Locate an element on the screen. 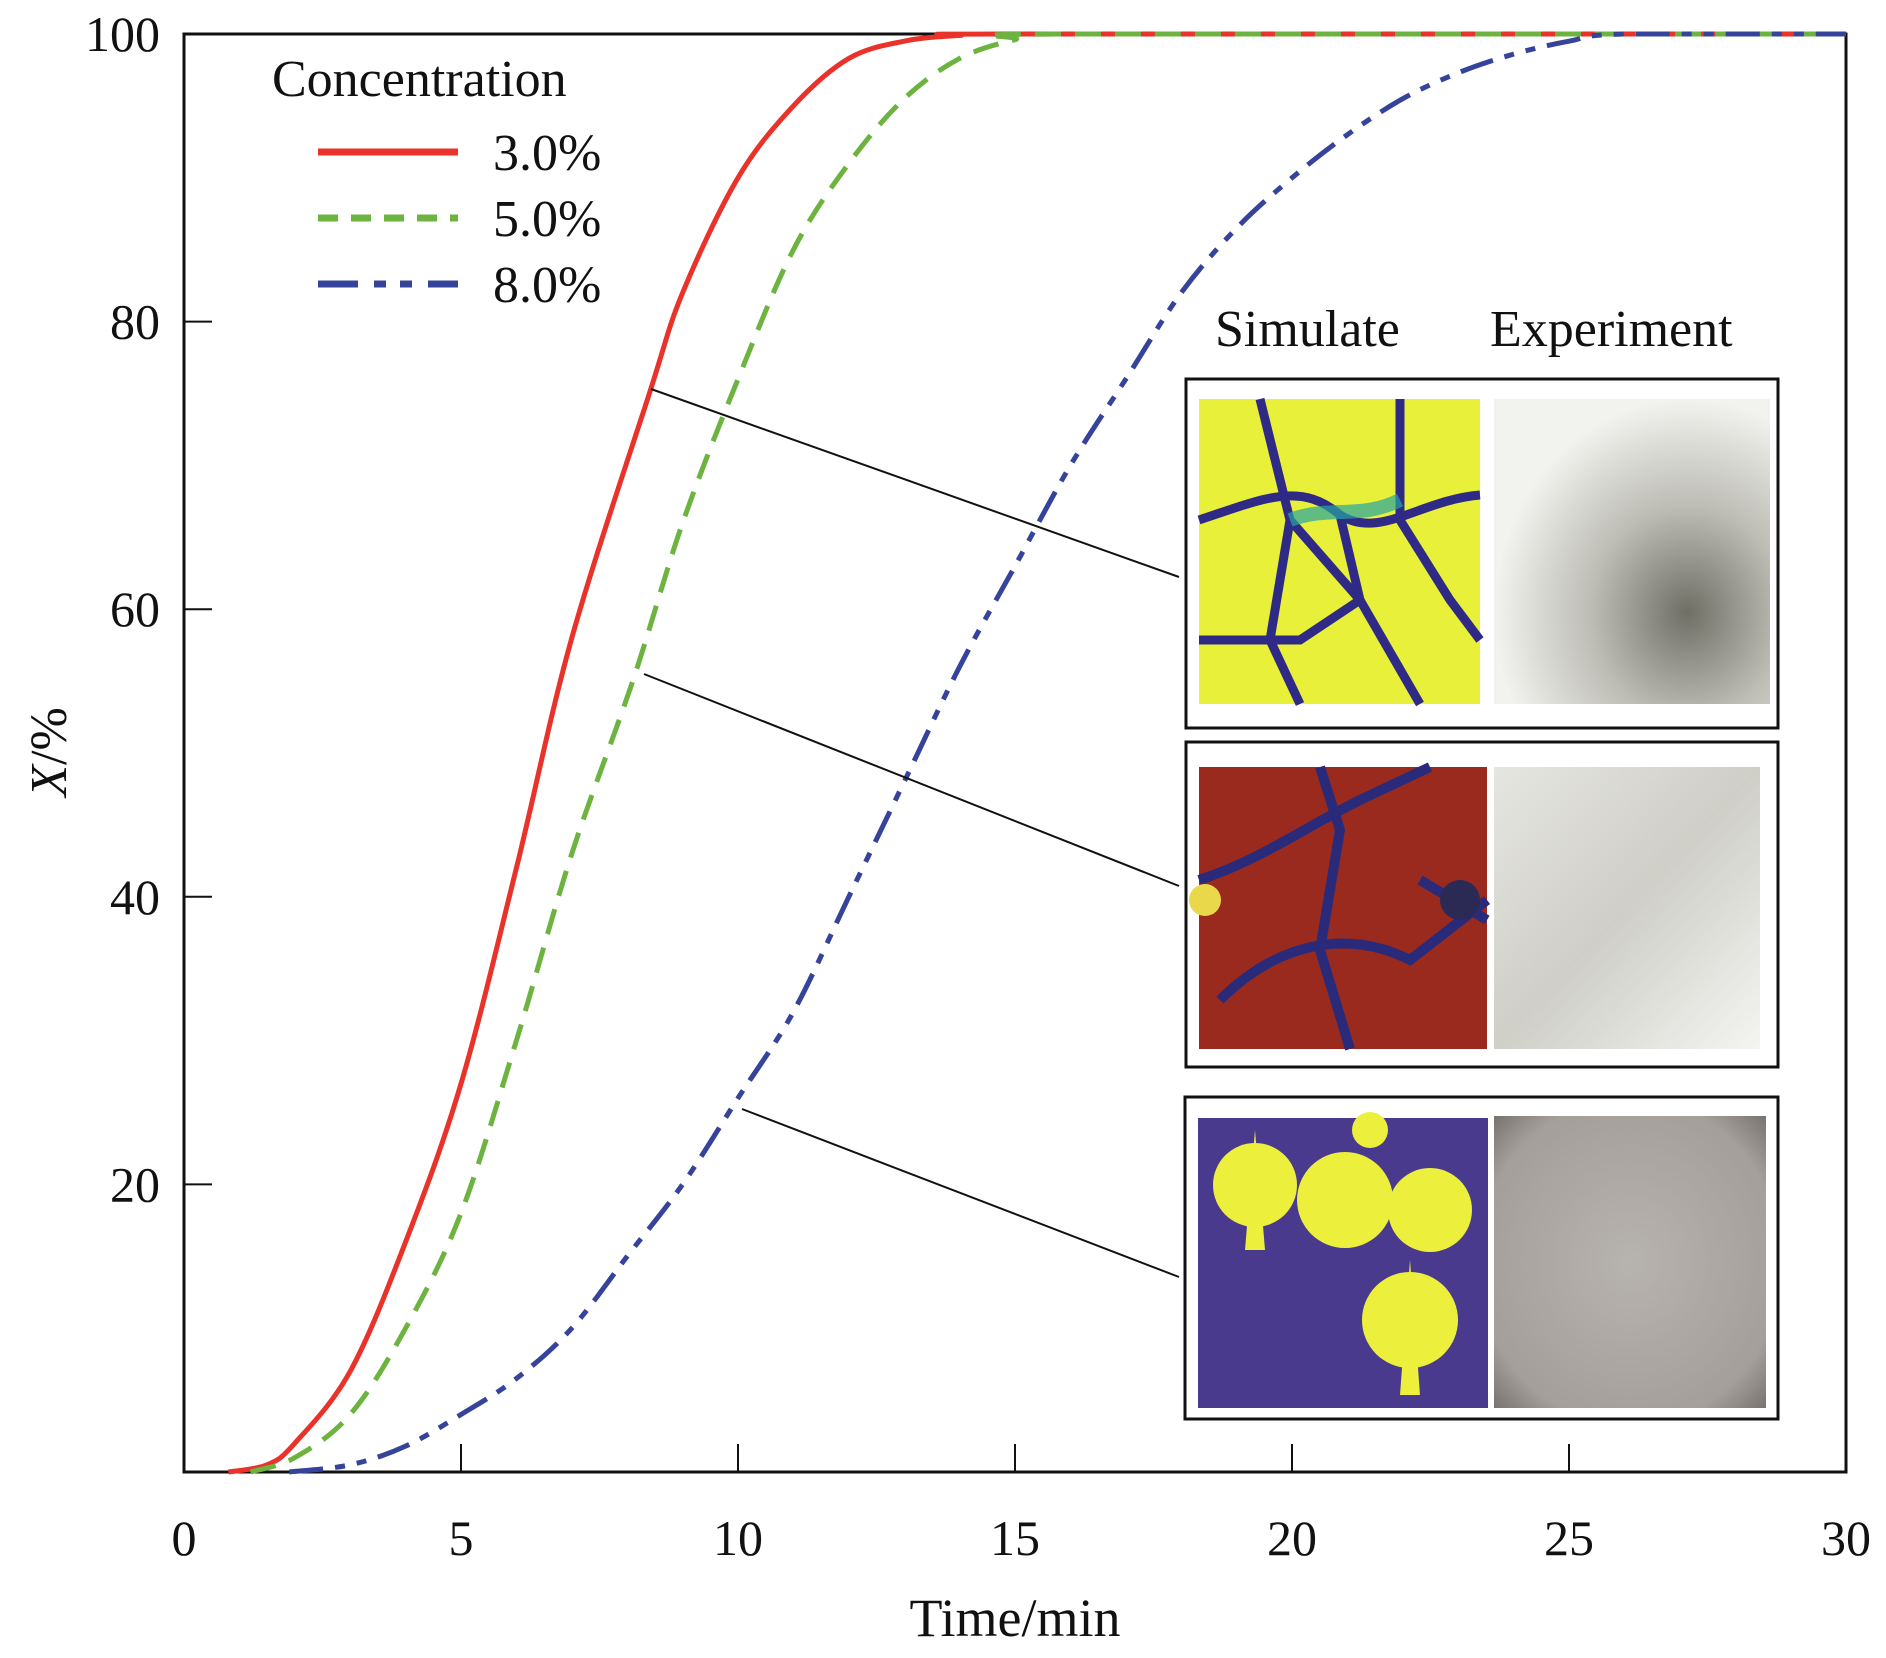 This screenshot has width=1886, height=1658. x-tick-label: 0 is located at coordinates (184, 1538).